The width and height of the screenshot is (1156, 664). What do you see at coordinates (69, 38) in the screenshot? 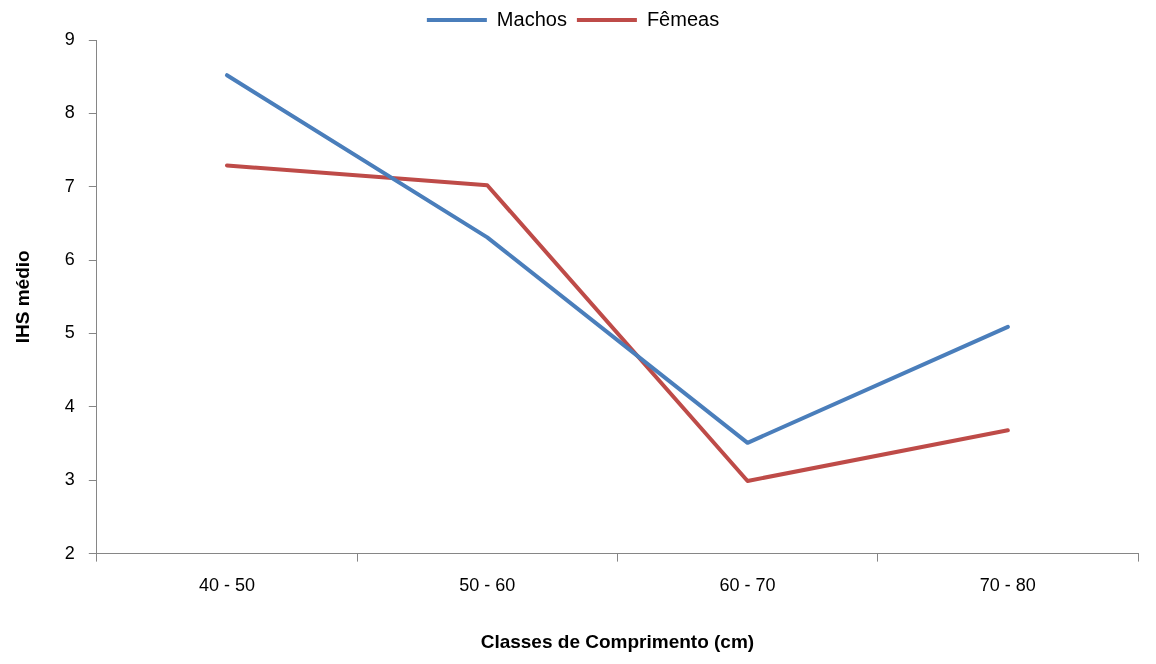
I see `y-tick-label: 9` at bounding box center [69, 38].